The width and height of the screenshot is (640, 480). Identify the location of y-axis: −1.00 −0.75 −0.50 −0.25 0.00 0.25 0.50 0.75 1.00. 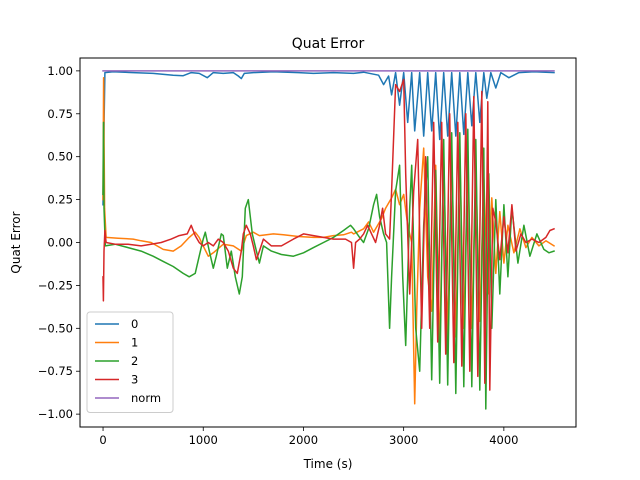
(59, 242).